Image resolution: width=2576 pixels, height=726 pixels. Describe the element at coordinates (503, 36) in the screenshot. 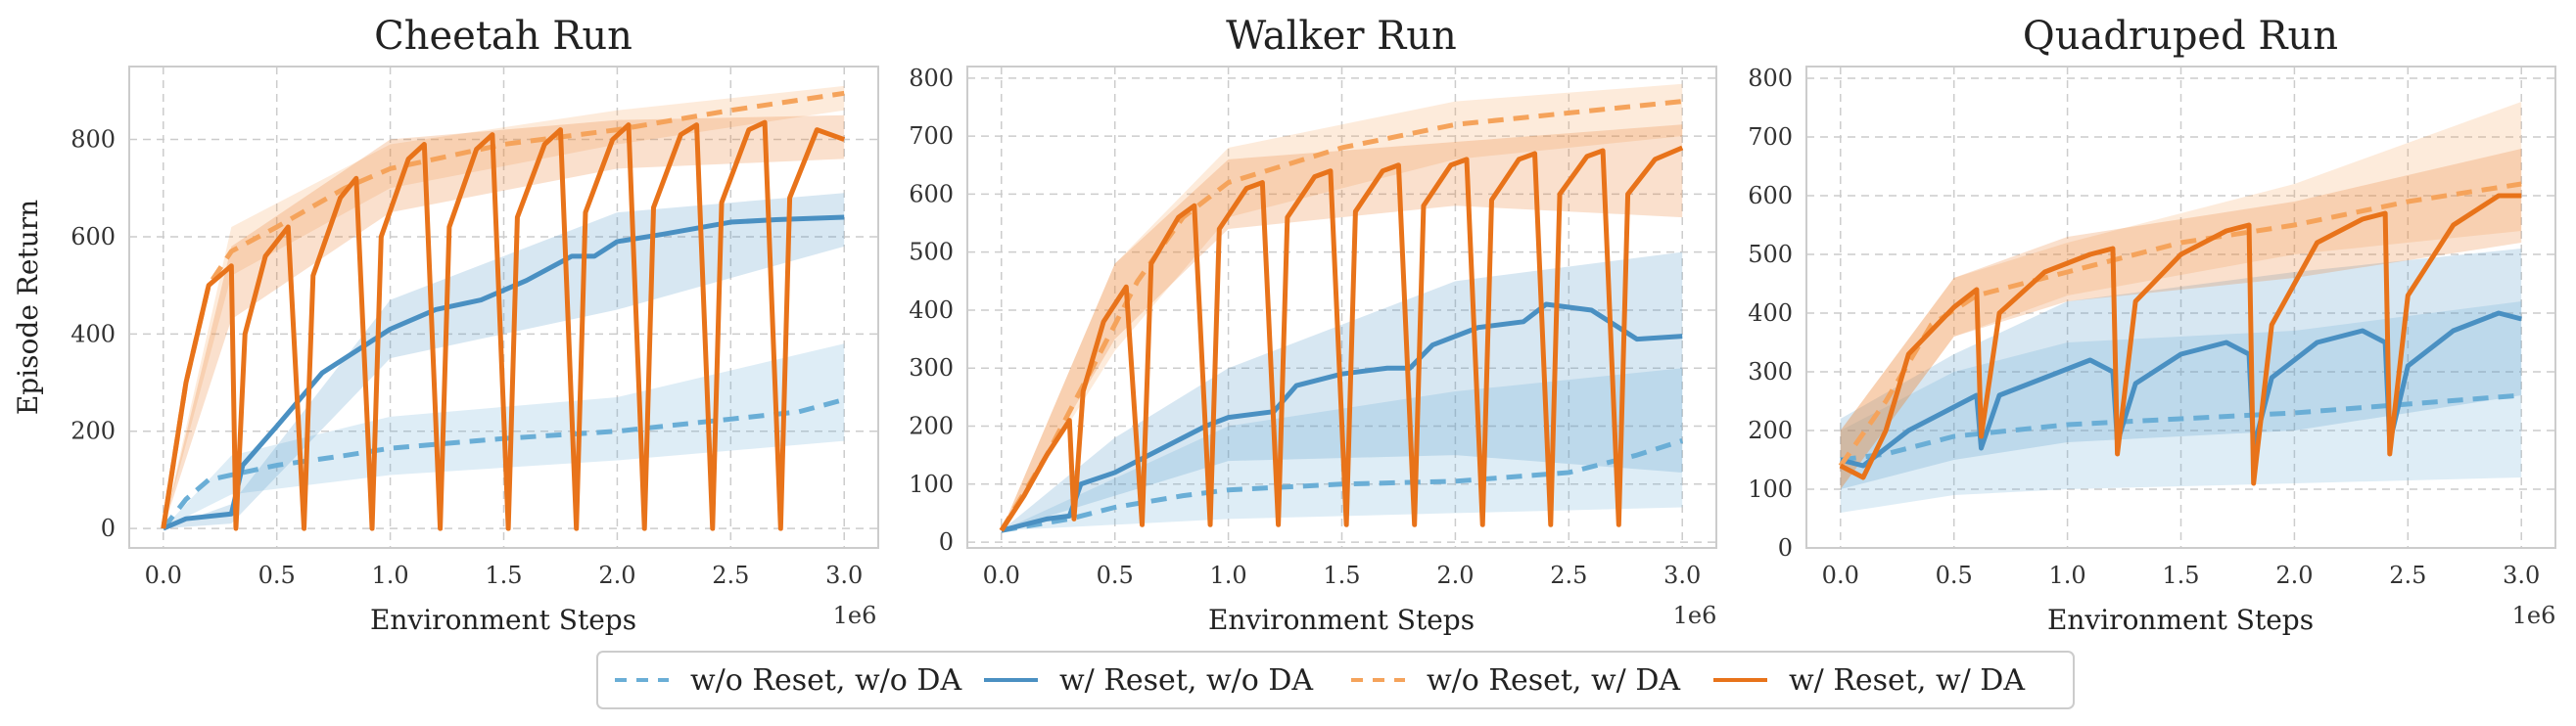

I see `chart-title-cheetah: Cheetah Run` at that location.